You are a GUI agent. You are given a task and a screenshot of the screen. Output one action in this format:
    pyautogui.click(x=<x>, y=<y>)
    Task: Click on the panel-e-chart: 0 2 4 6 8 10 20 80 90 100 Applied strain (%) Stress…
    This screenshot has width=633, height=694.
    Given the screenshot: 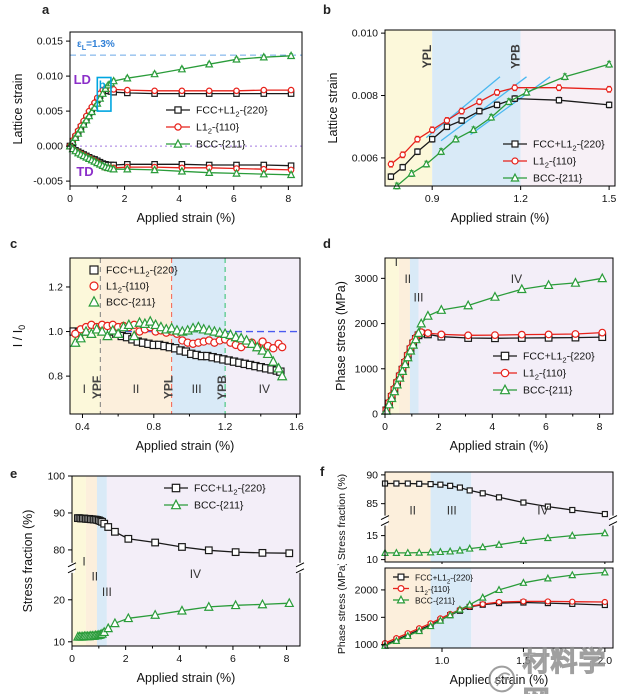 What is the action you would take?
    pyautogui.click(x=163, y=578)
    